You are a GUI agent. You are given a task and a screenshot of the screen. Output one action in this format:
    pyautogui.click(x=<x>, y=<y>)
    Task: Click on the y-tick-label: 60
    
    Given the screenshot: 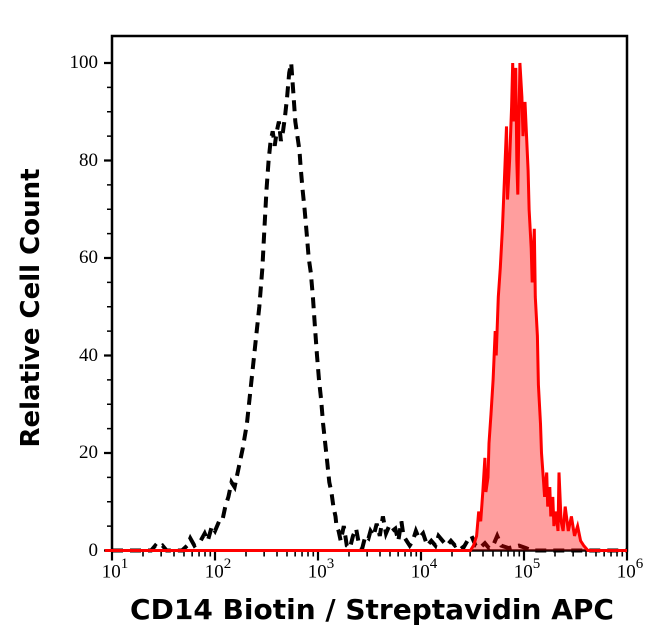 What is the action you would take?
    pyautogui.click(x=88, y=257)
    